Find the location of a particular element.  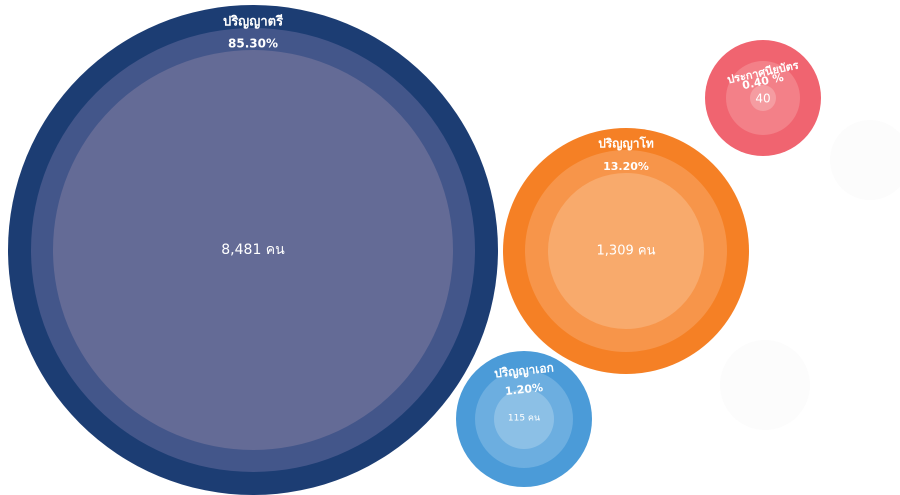

bubble-count-label: 1,309 คน is located at coordinates (626, 251).